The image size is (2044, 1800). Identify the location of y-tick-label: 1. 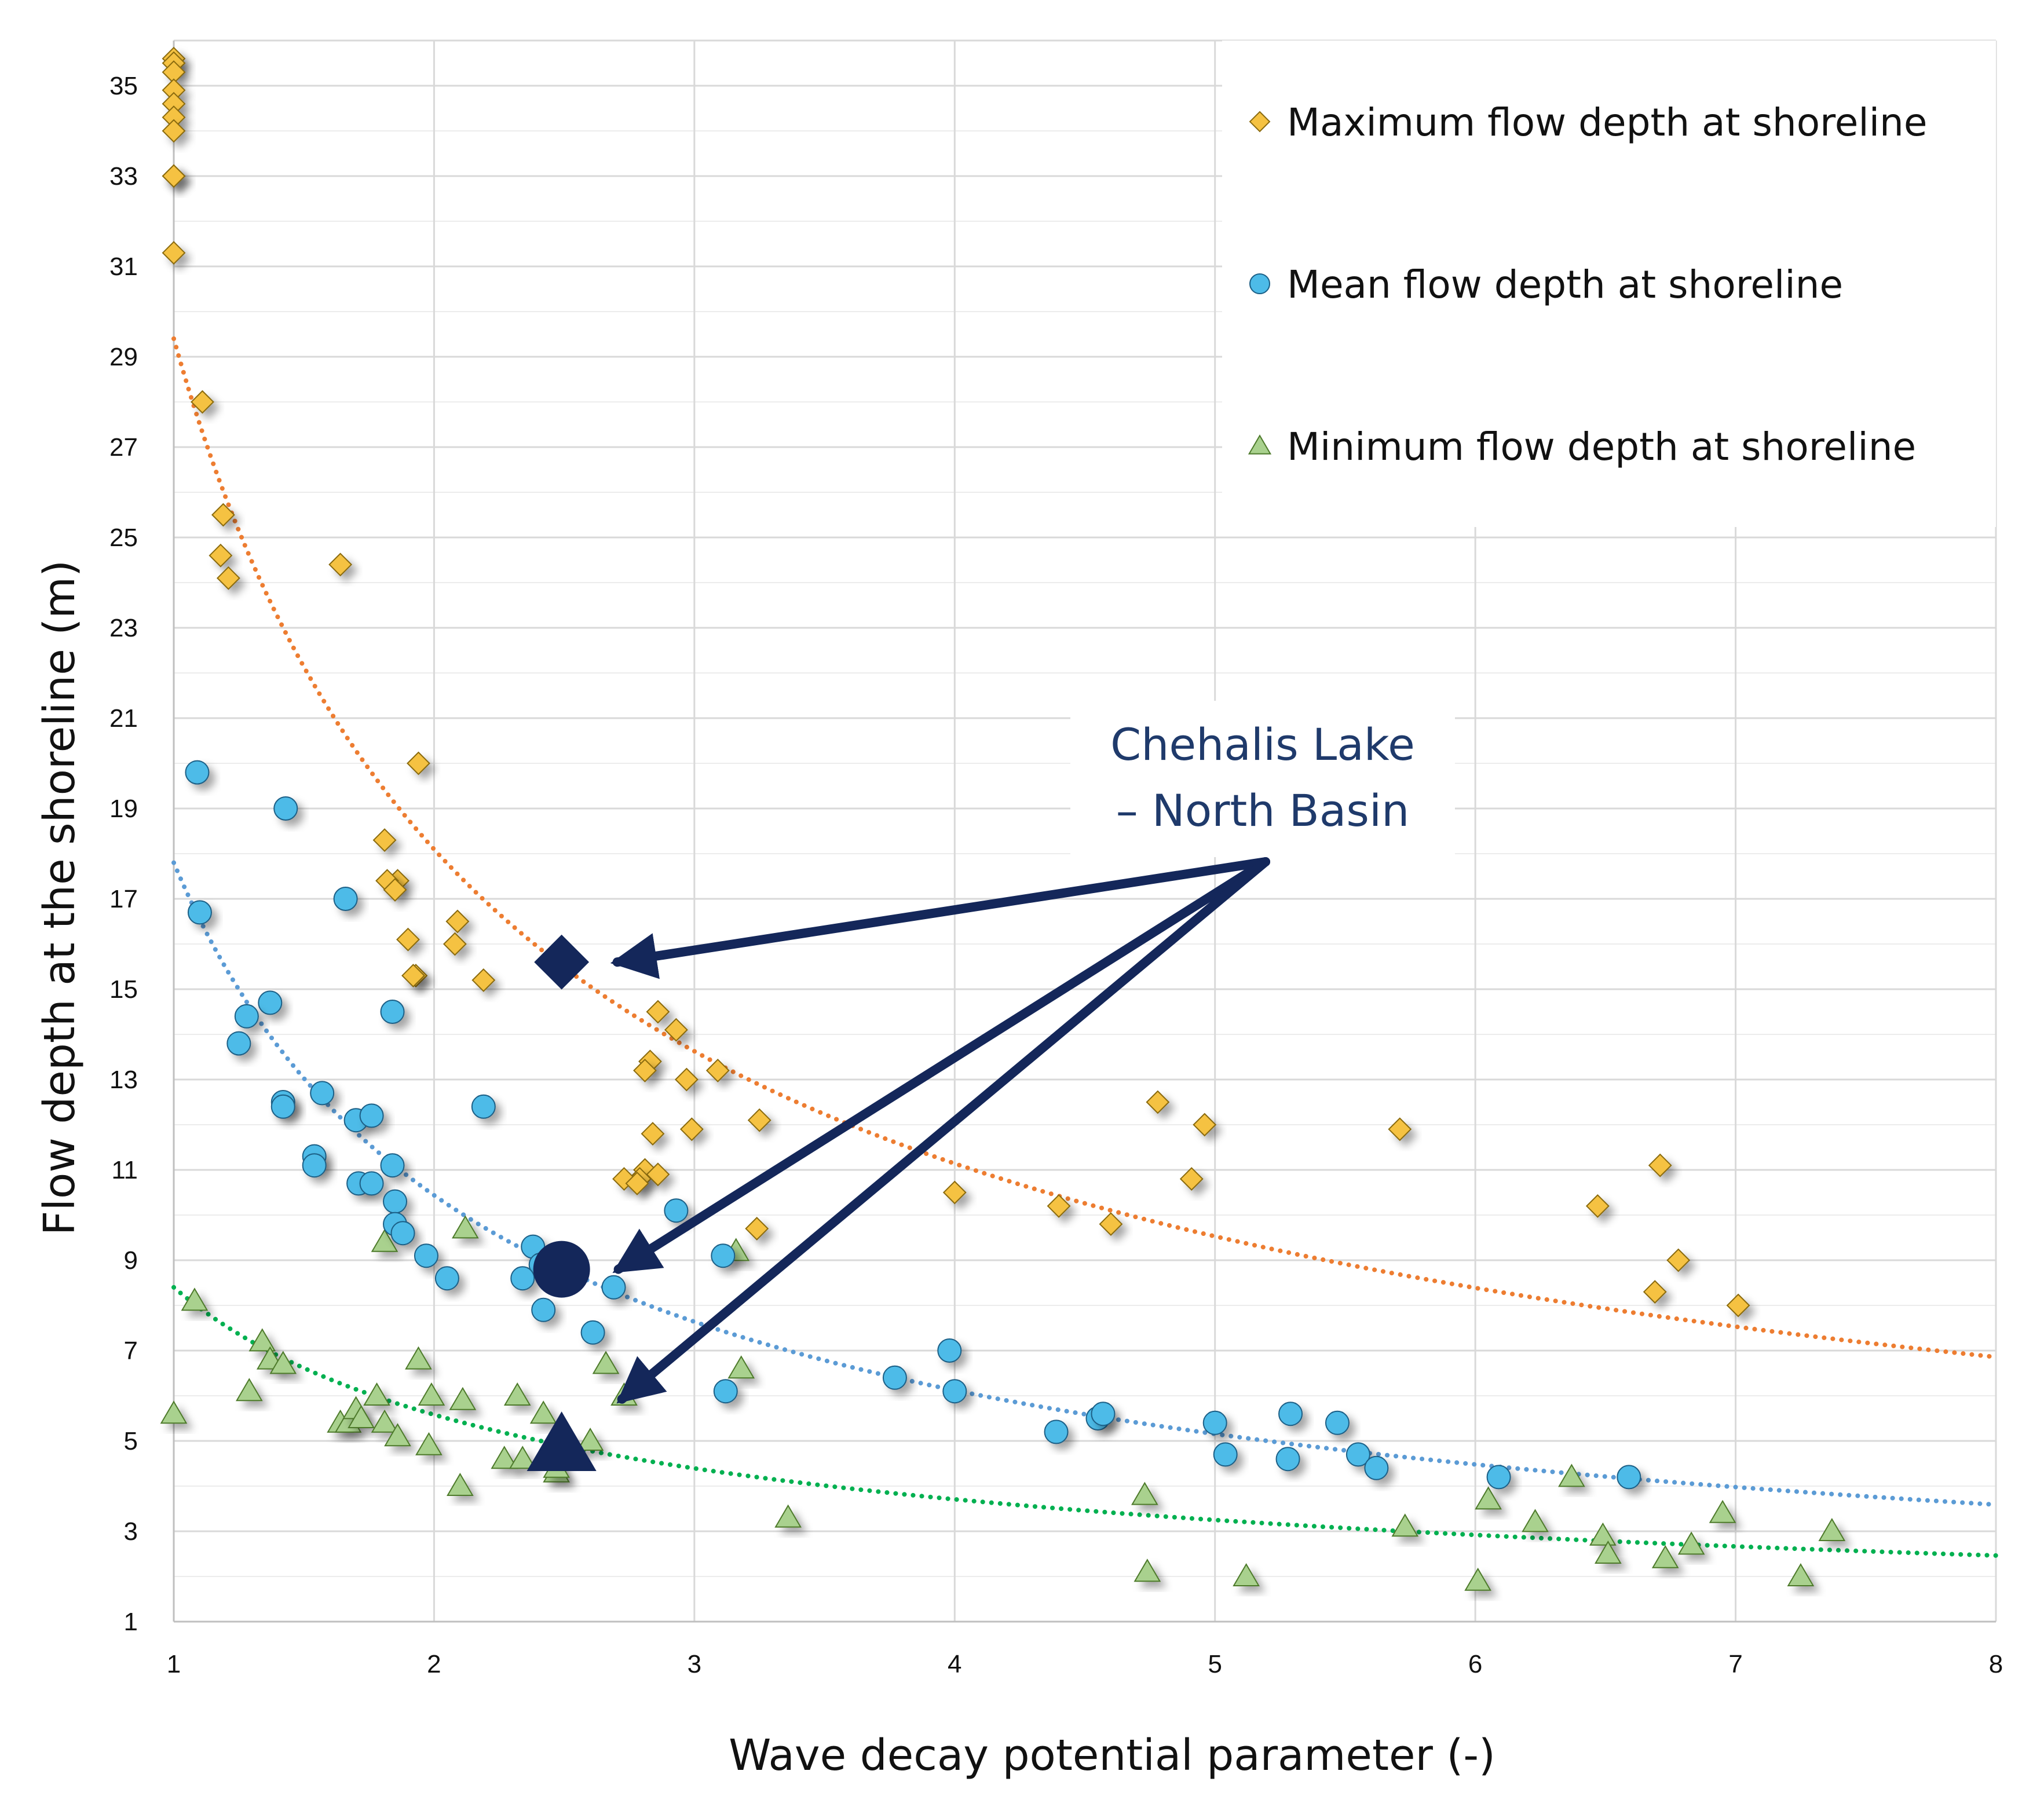
(131, 1622).